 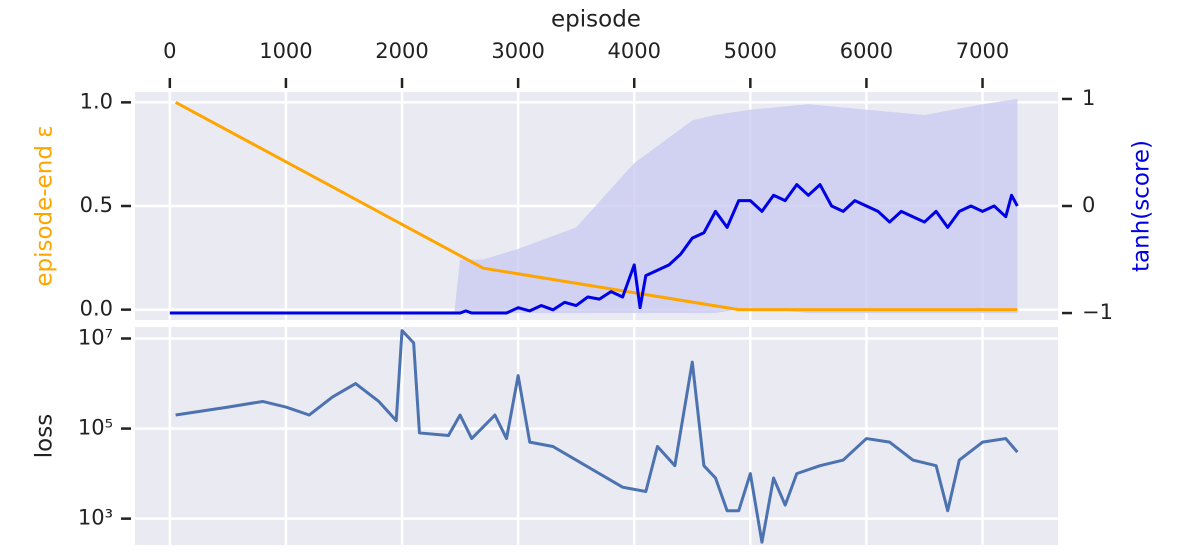 What do you see at coordinates (95, 337) in the screenshot?
I see `y-tick-label: 10⁷` at bounding box center [95, 337].